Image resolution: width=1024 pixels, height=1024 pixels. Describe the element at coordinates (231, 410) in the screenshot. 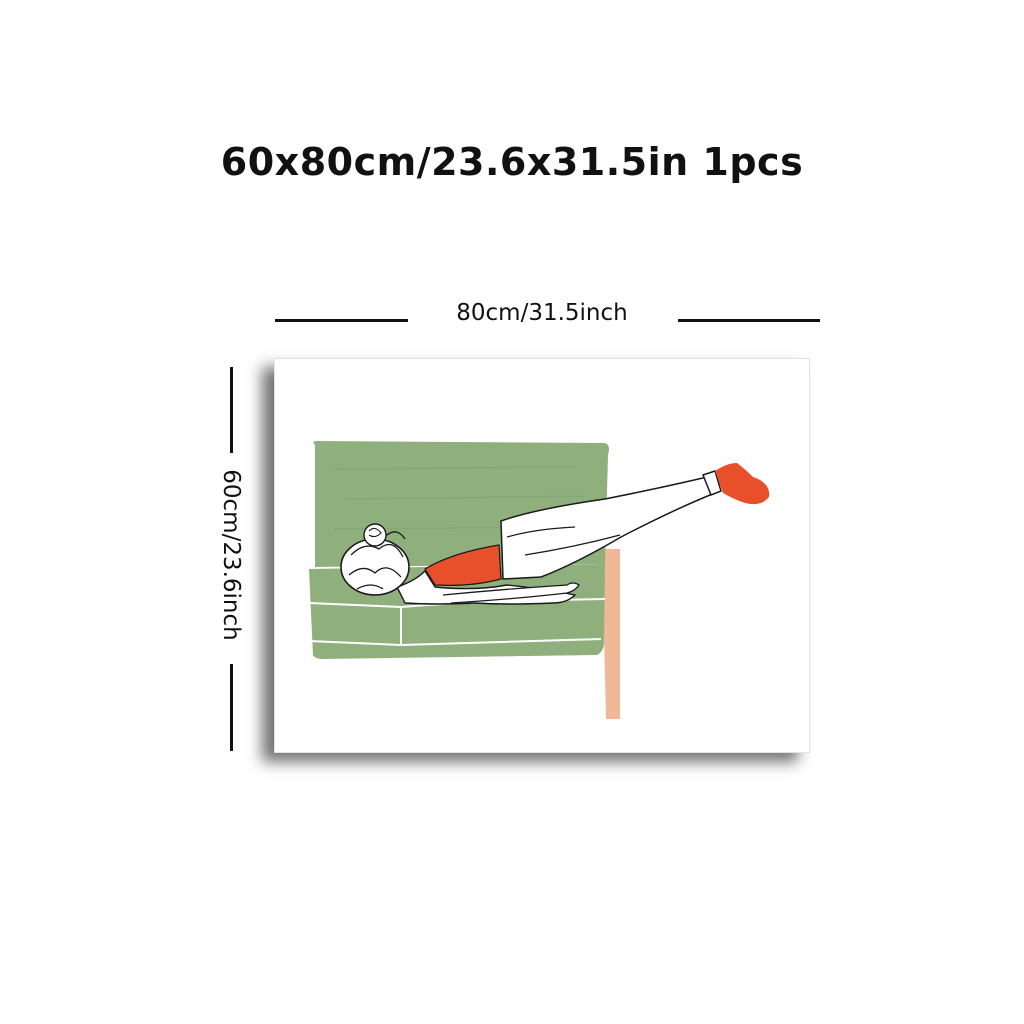

I see `height-dimension-line-top` at that location.